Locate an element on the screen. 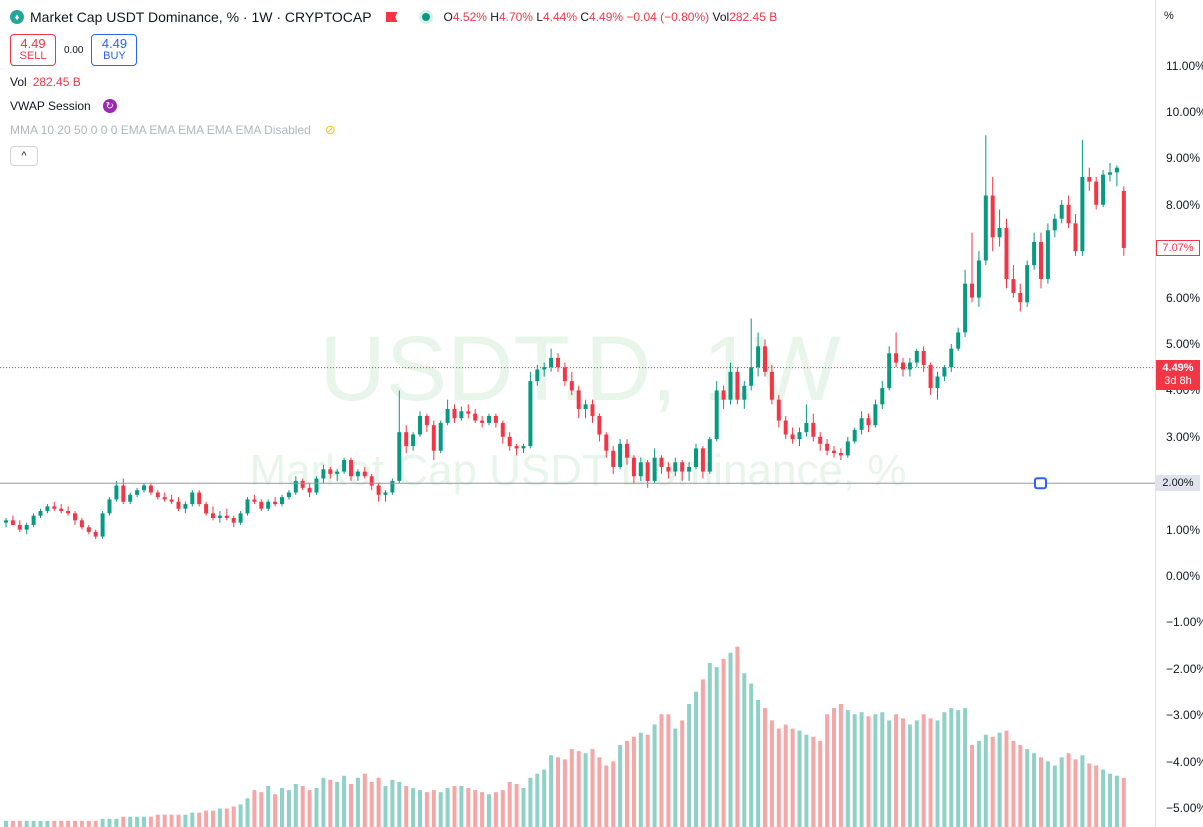 This screenshot has width=1203, height=827. indicator-volume: Vol 282.45 B is located at coordinates (45, 82).